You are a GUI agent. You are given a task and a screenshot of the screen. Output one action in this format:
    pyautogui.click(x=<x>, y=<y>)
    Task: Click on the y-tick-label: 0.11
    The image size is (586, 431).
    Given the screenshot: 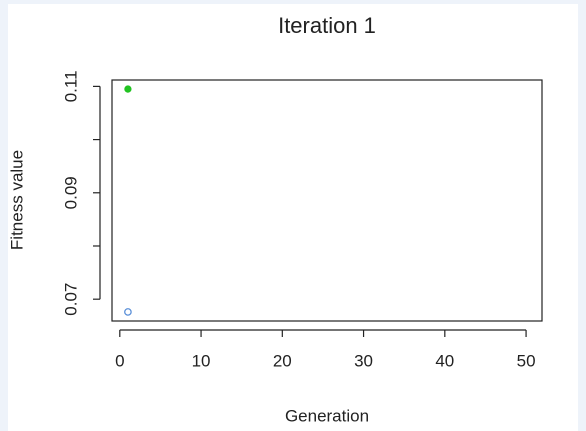 What is the action you would take?
    pyautogui.click(x=70, y=86)
    